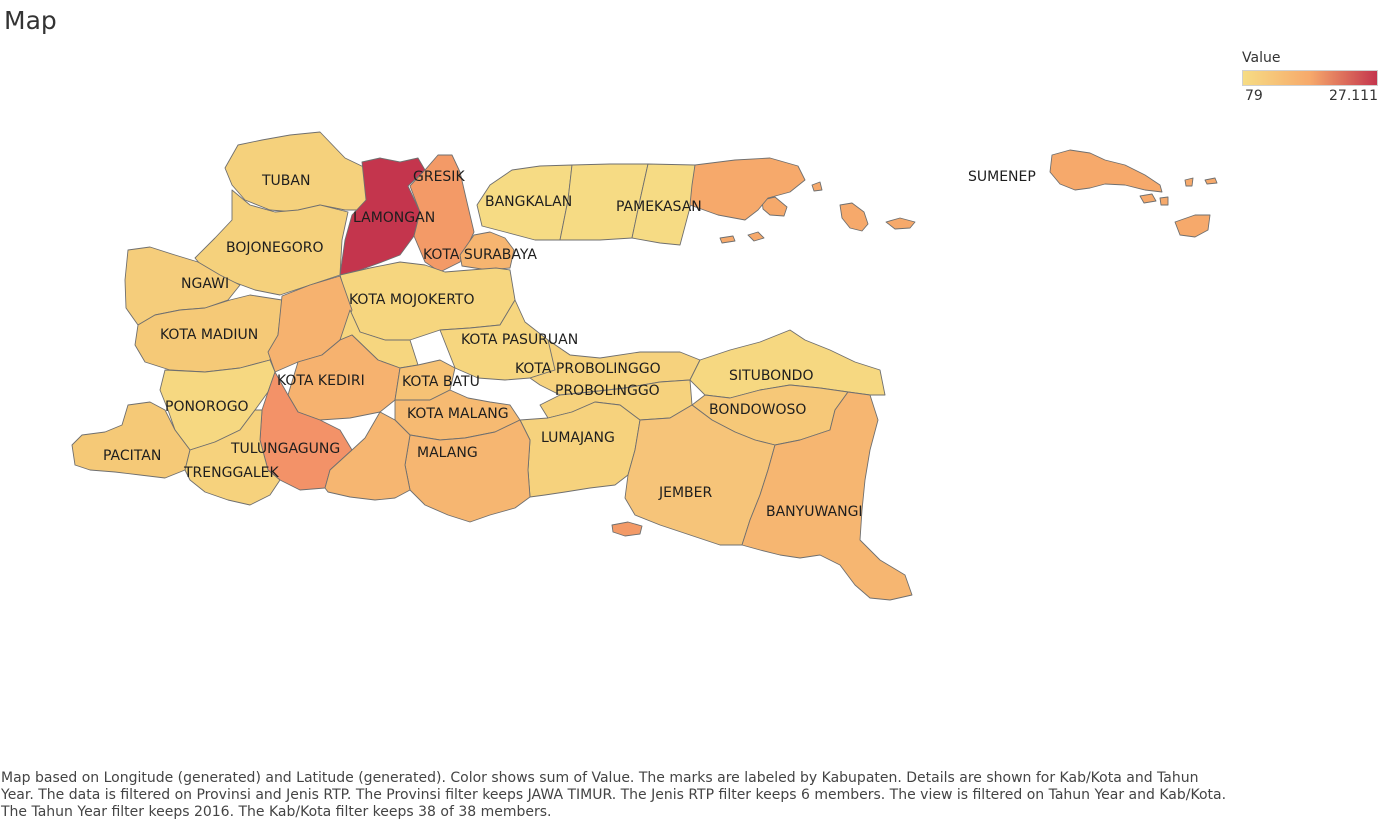 The height and width of the screenshot is (826, 1382). What do you see at coordinates (321, 381) in the screenshot?
I see `label-kota-kediri: KOTA KEDIRI` at bounding box center [321, 381].